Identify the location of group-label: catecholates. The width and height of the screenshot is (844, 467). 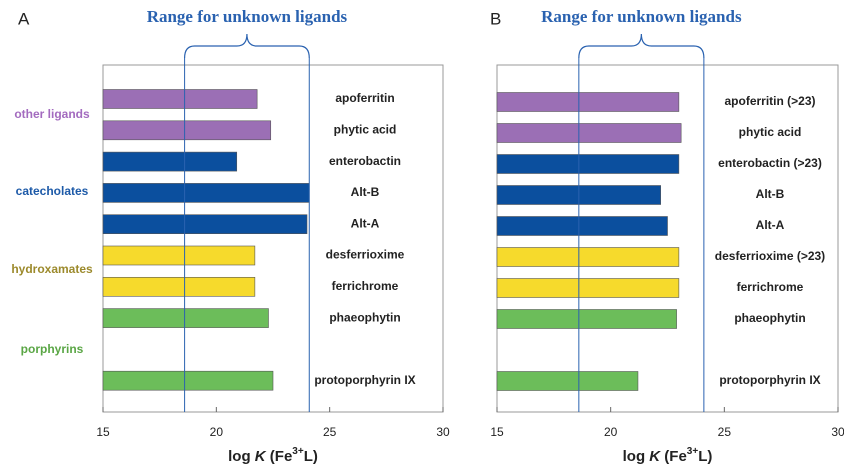
(52, 191).